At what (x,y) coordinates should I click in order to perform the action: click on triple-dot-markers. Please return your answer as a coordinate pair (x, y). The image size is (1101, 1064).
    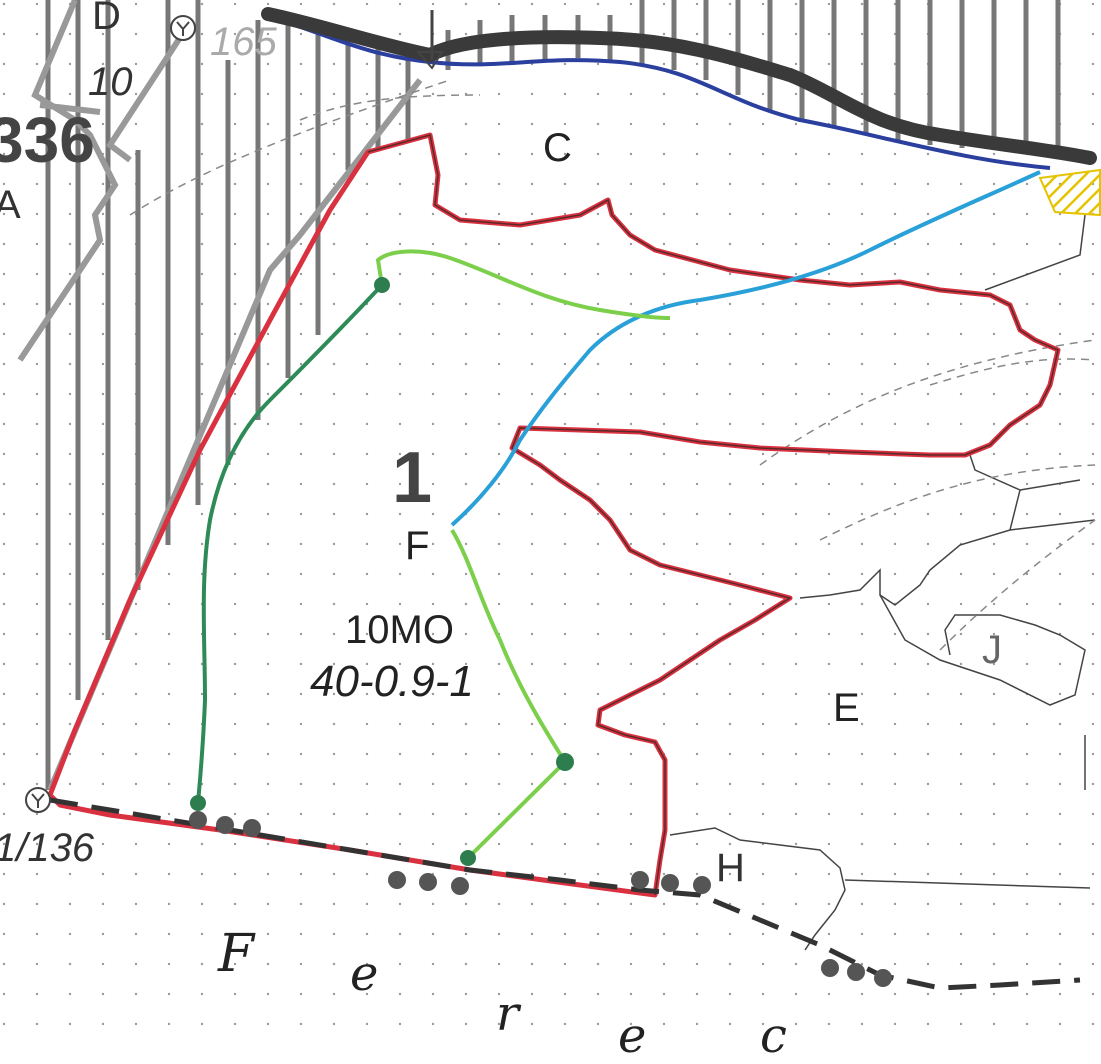
    Looking at the image, I should click on (540, 899).